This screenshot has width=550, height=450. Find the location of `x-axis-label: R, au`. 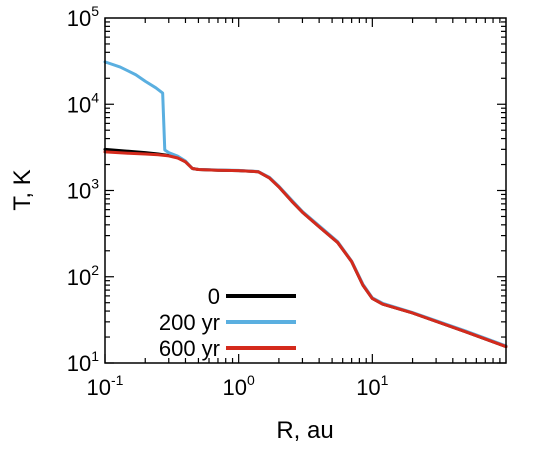

x-axis-label: R, au is located at coordinates (304, 430).